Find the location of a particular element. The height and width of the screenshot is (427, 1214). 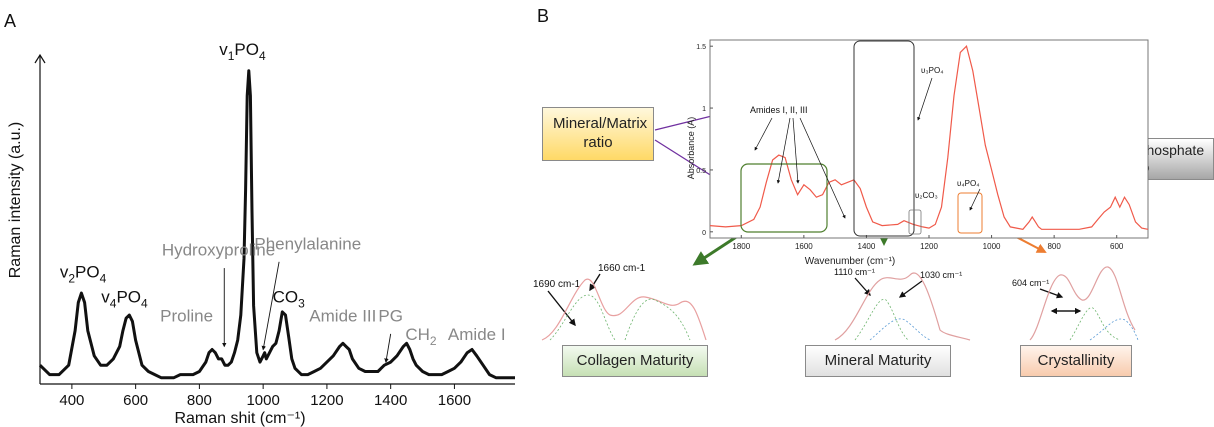

mineral-maturity-box: Mineral Maturity is located at coordinates (878, 361).